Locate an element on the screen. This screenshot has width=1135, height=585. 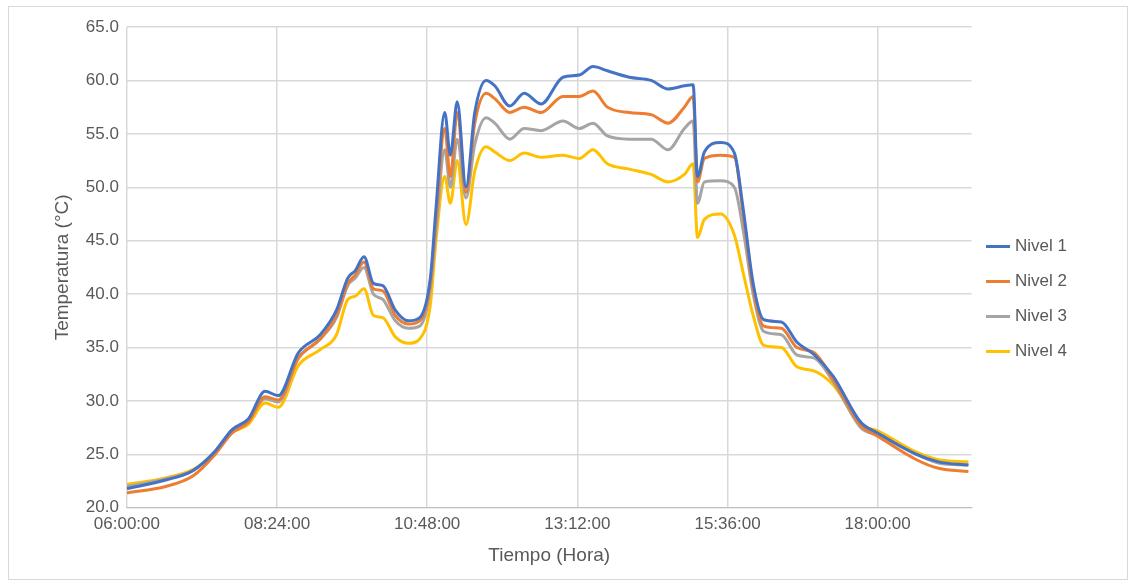
y-tick-label: 40.0 is located at coordinates (102, 293).